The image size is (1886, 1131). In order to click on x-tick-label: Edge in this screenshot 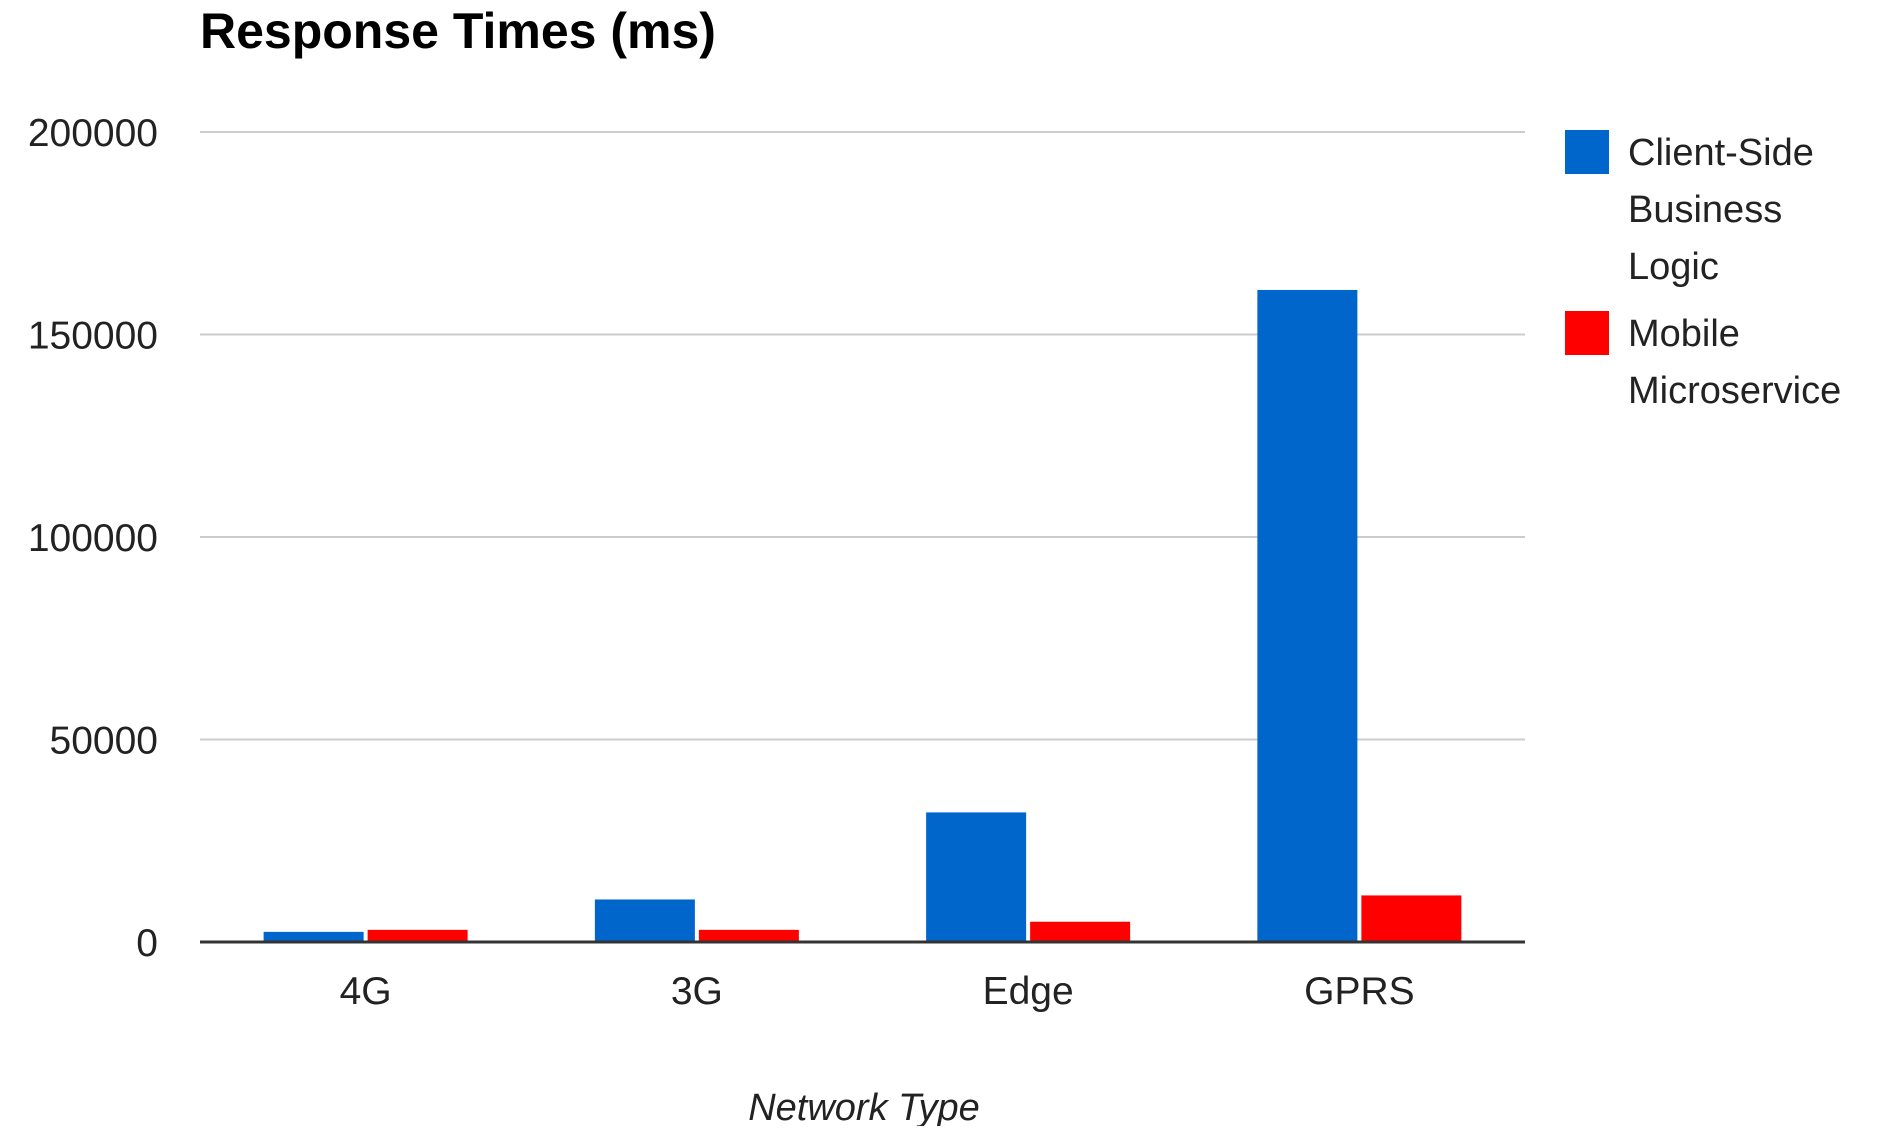, I will do `click(1028, 991)`.